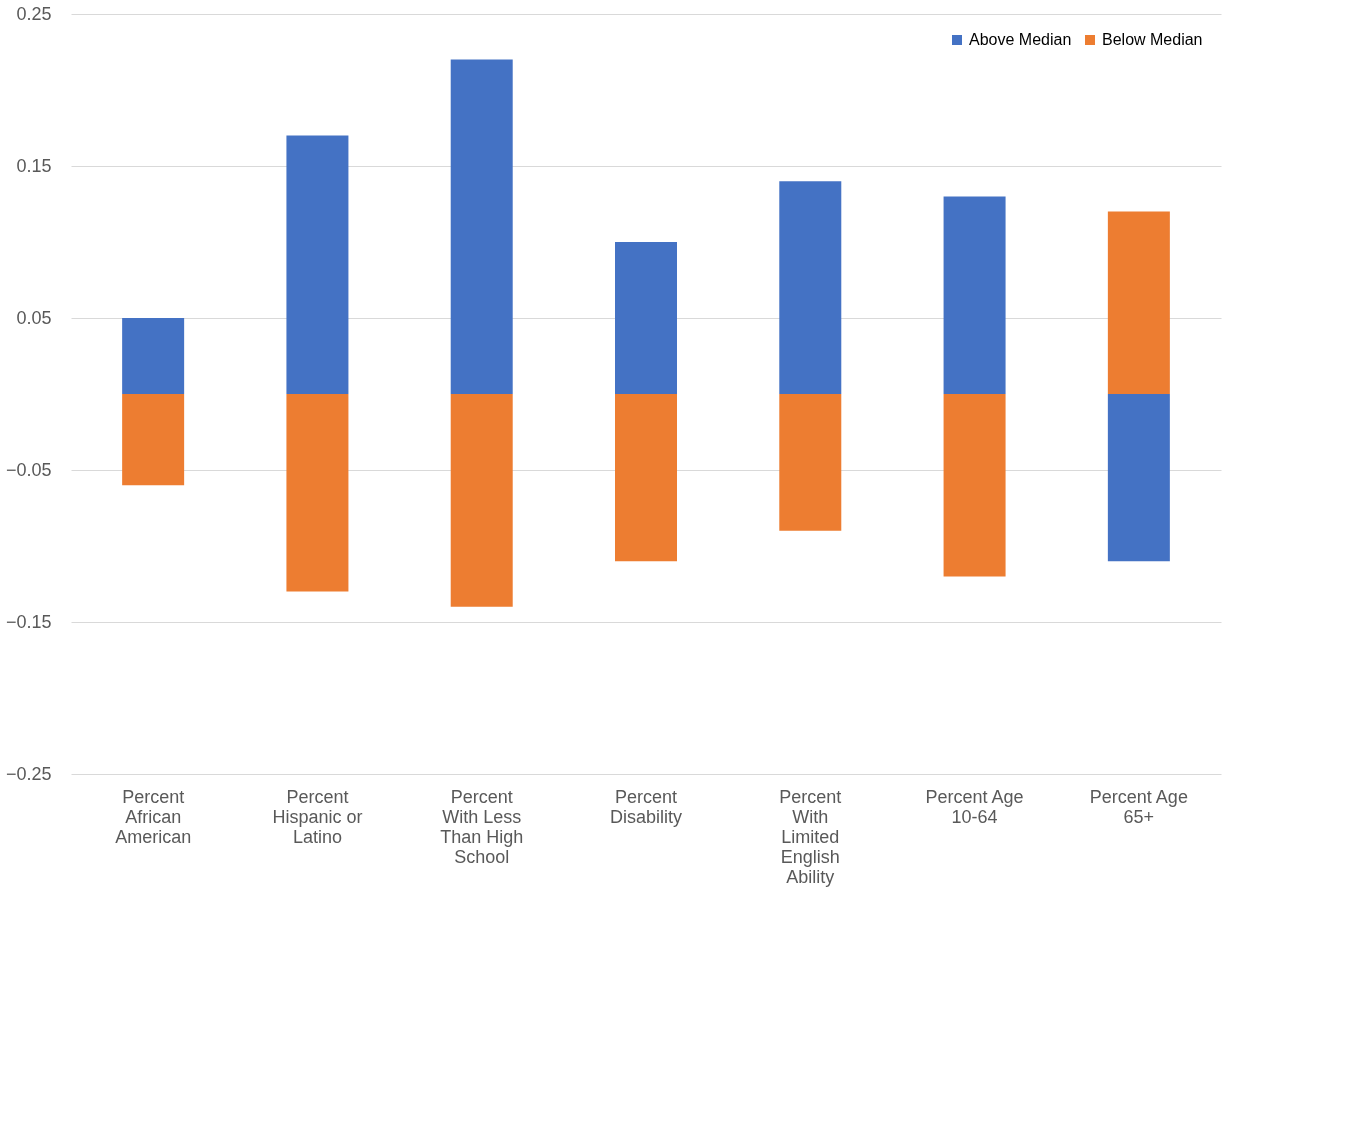 The width and height of the screenshot is (1355, 1124). What do you see at coordinates (1020, 39) in the screenshot?
I see `legend-label: Above Median` at bounding box center [1020, 39].